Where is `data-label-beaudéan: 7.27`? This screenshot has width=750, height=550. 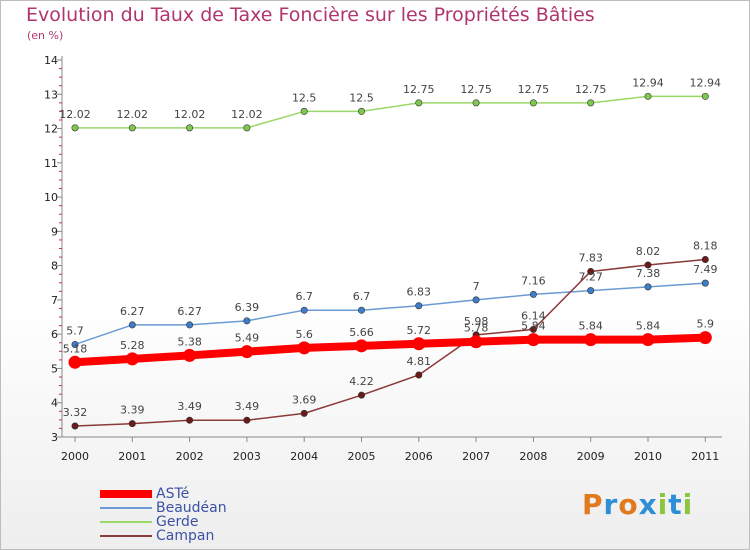 data-label-beaudéan: 7.27 is located at coordinates (590, 277).